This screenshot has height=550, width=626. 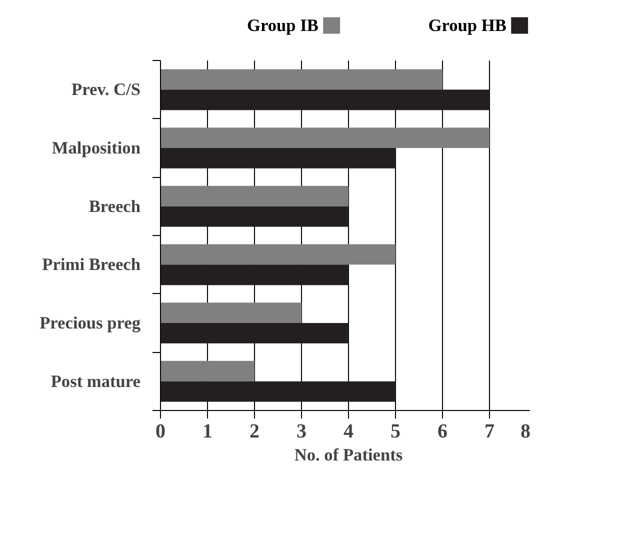 I want to click on y-tick-label: Breech, so click(x=114, y=206).